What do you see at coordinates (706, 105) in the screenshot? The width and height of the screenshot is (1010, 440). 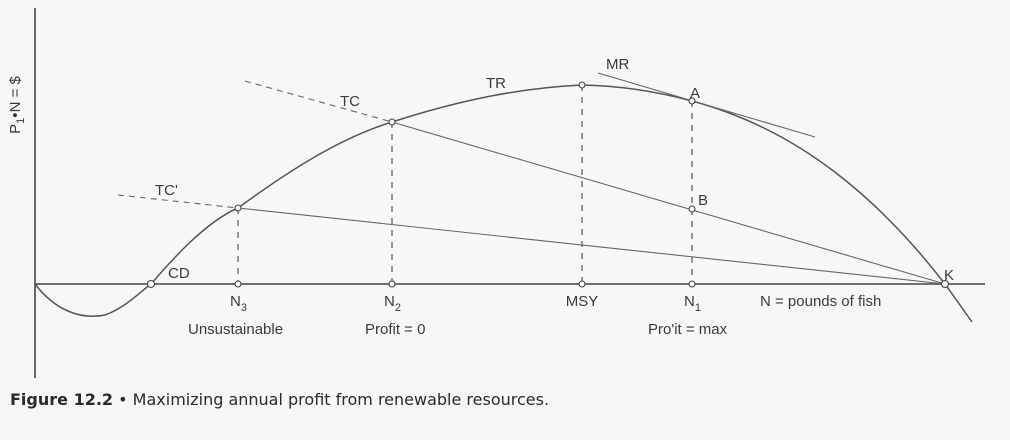 I see `mr-tangent-line` at bounding box center [706, 105].